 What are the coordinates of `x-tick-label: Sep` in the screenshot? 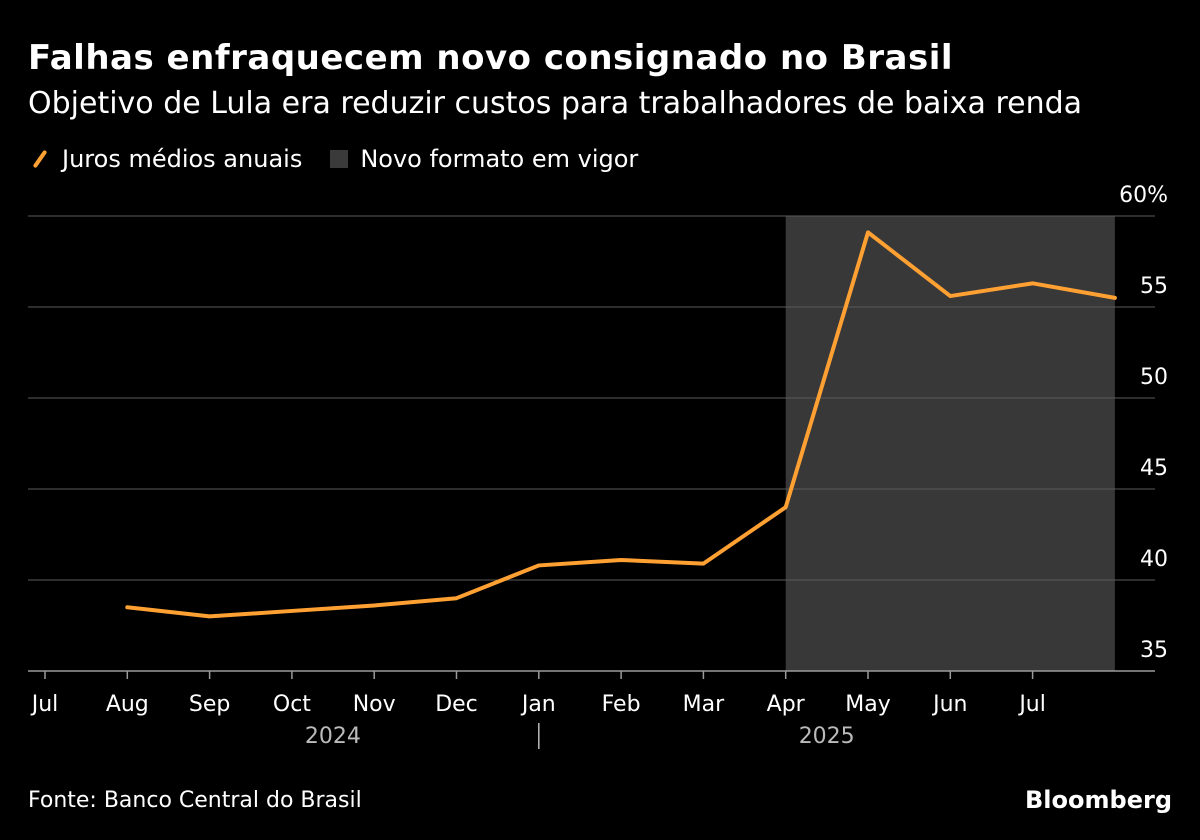 It's located at (209, 704).